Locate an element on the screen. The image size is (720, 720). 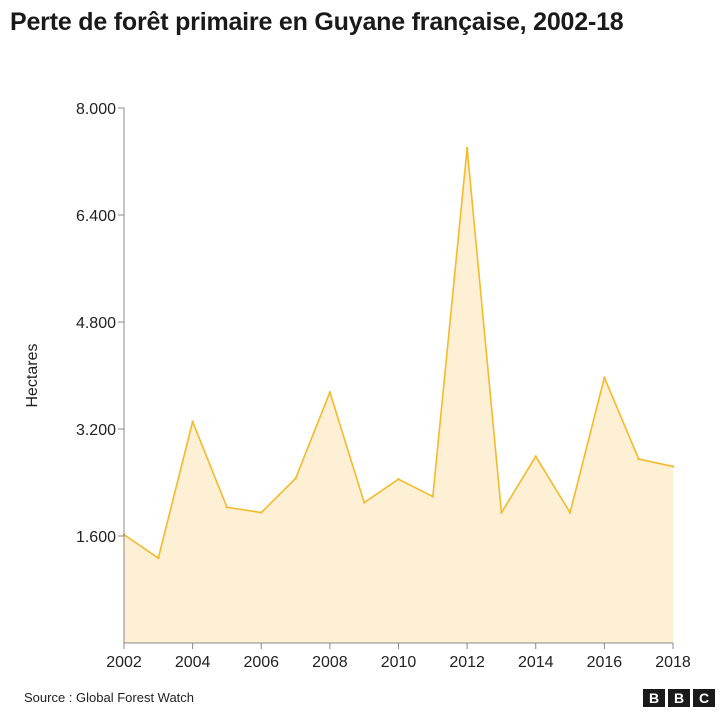
y-tick-label: 8.000 is located at coordinates (96, 109).